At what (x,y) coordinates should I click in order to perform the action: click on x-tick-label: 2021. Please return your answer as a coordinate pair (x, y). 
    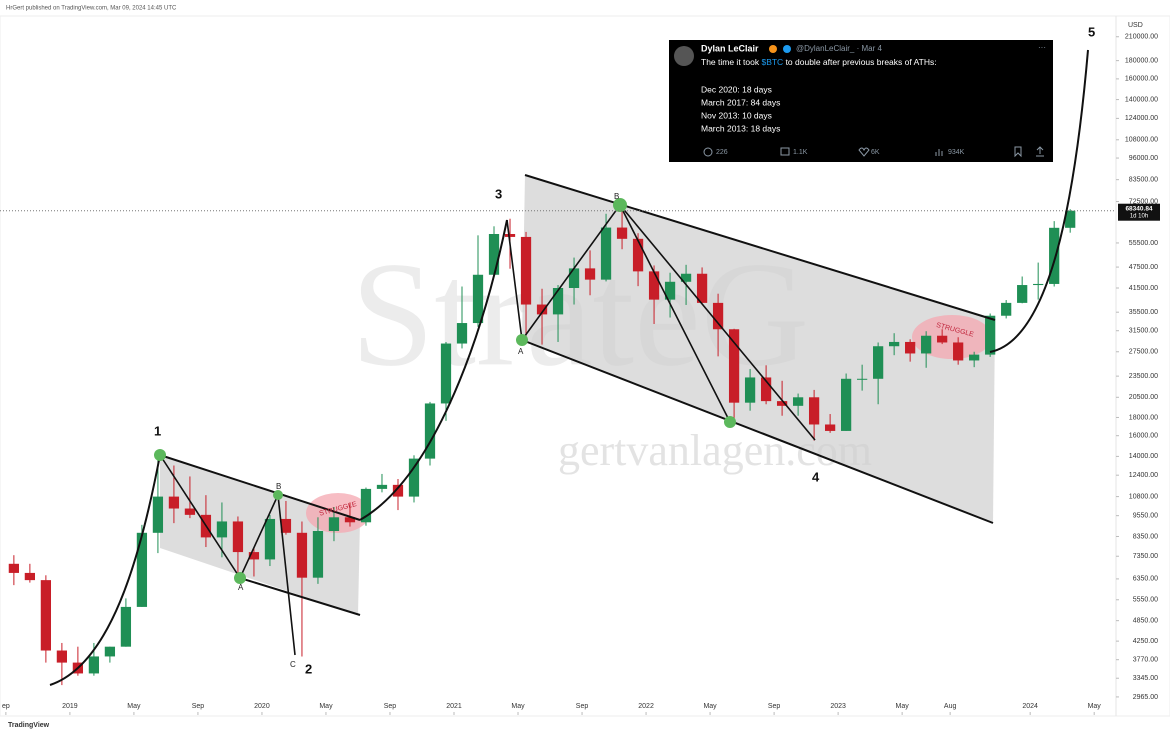
    Looking at the image, I should click on (454, 706).